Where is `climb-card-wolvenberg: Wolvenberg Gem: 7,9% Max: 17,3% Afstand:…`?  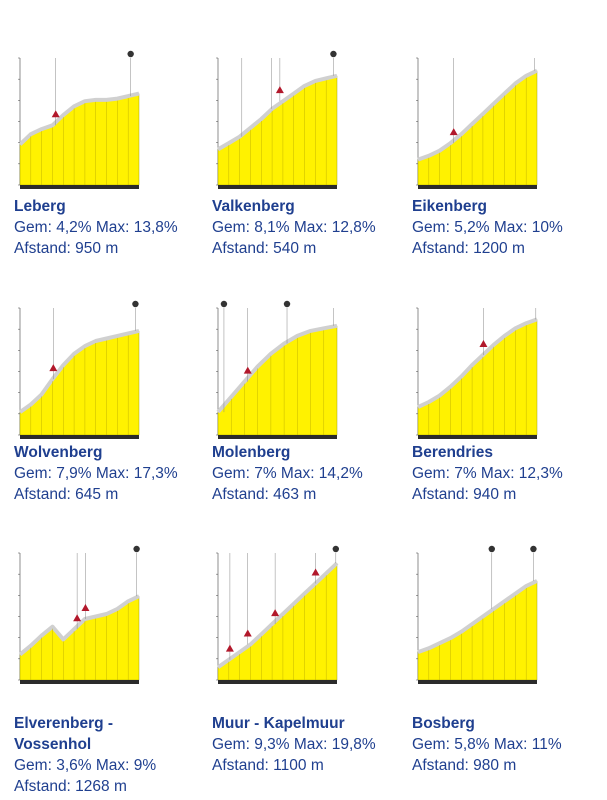 climb-card-wolvenberg: Wolvenberg Gem: 7,9% Max: 17,3% Afstand:… is located at coordinates (111, 420).